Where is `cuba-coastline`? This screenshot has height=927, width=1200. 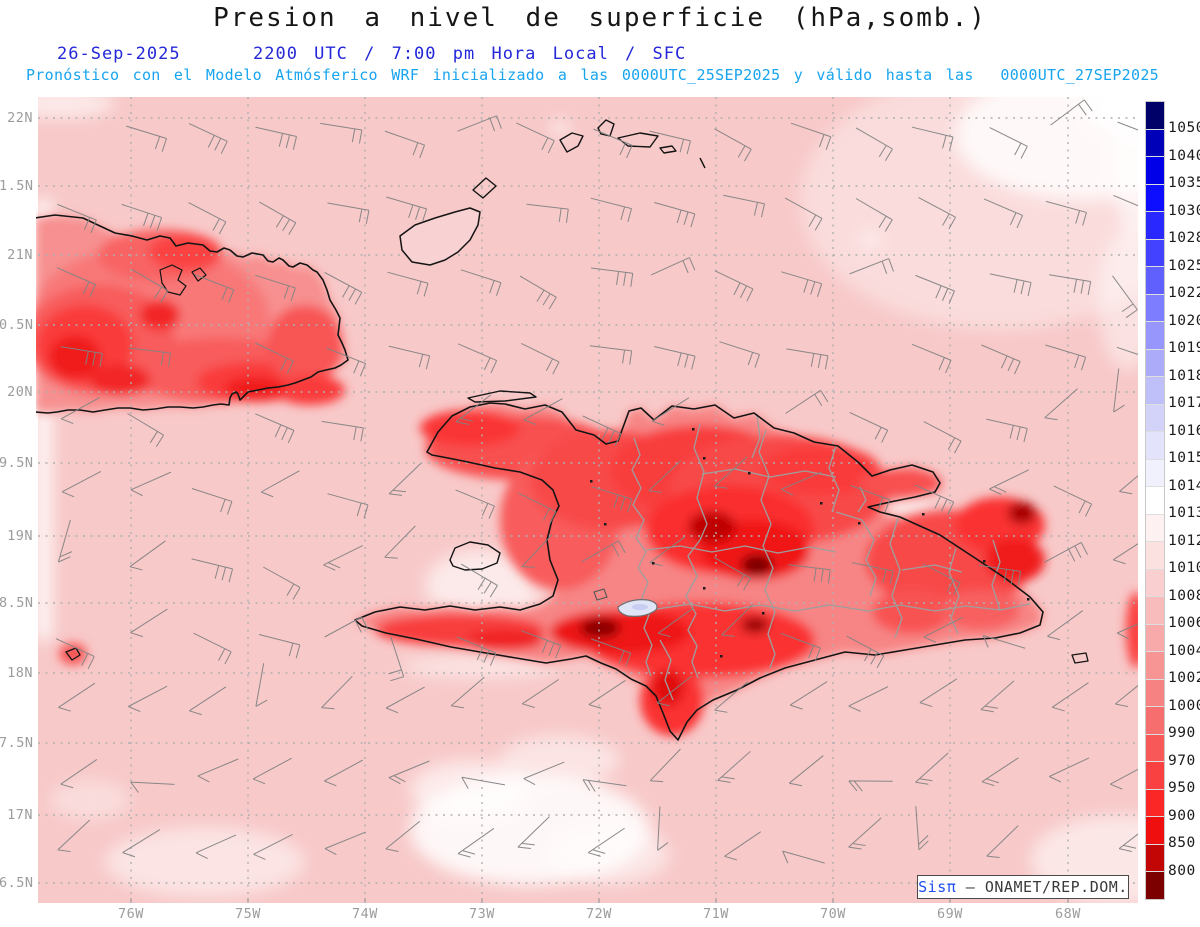
cuba-coastline is located at coordinates (192, 314).